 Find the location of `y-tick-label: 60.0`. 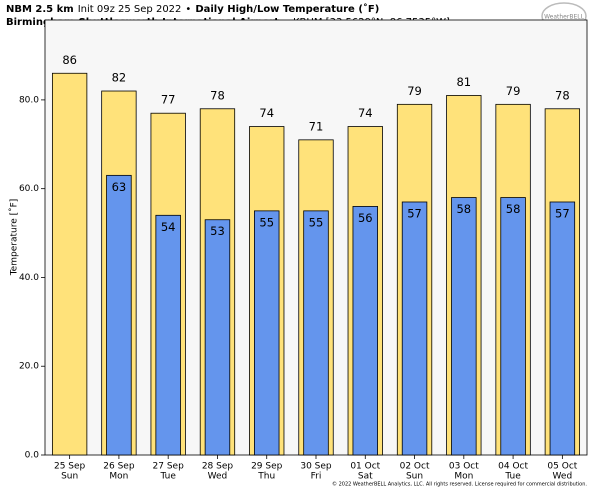

y-tick-label: 60.0 is located at coordinates (29, 189).